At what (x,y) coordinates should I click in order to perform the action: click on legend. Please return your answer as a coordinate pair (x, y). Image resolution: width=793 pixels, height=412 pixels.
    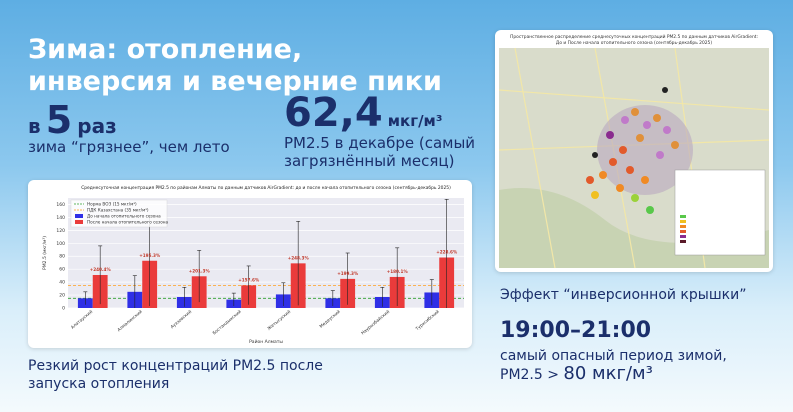
    Looking at the image, I should click on (119, 213).